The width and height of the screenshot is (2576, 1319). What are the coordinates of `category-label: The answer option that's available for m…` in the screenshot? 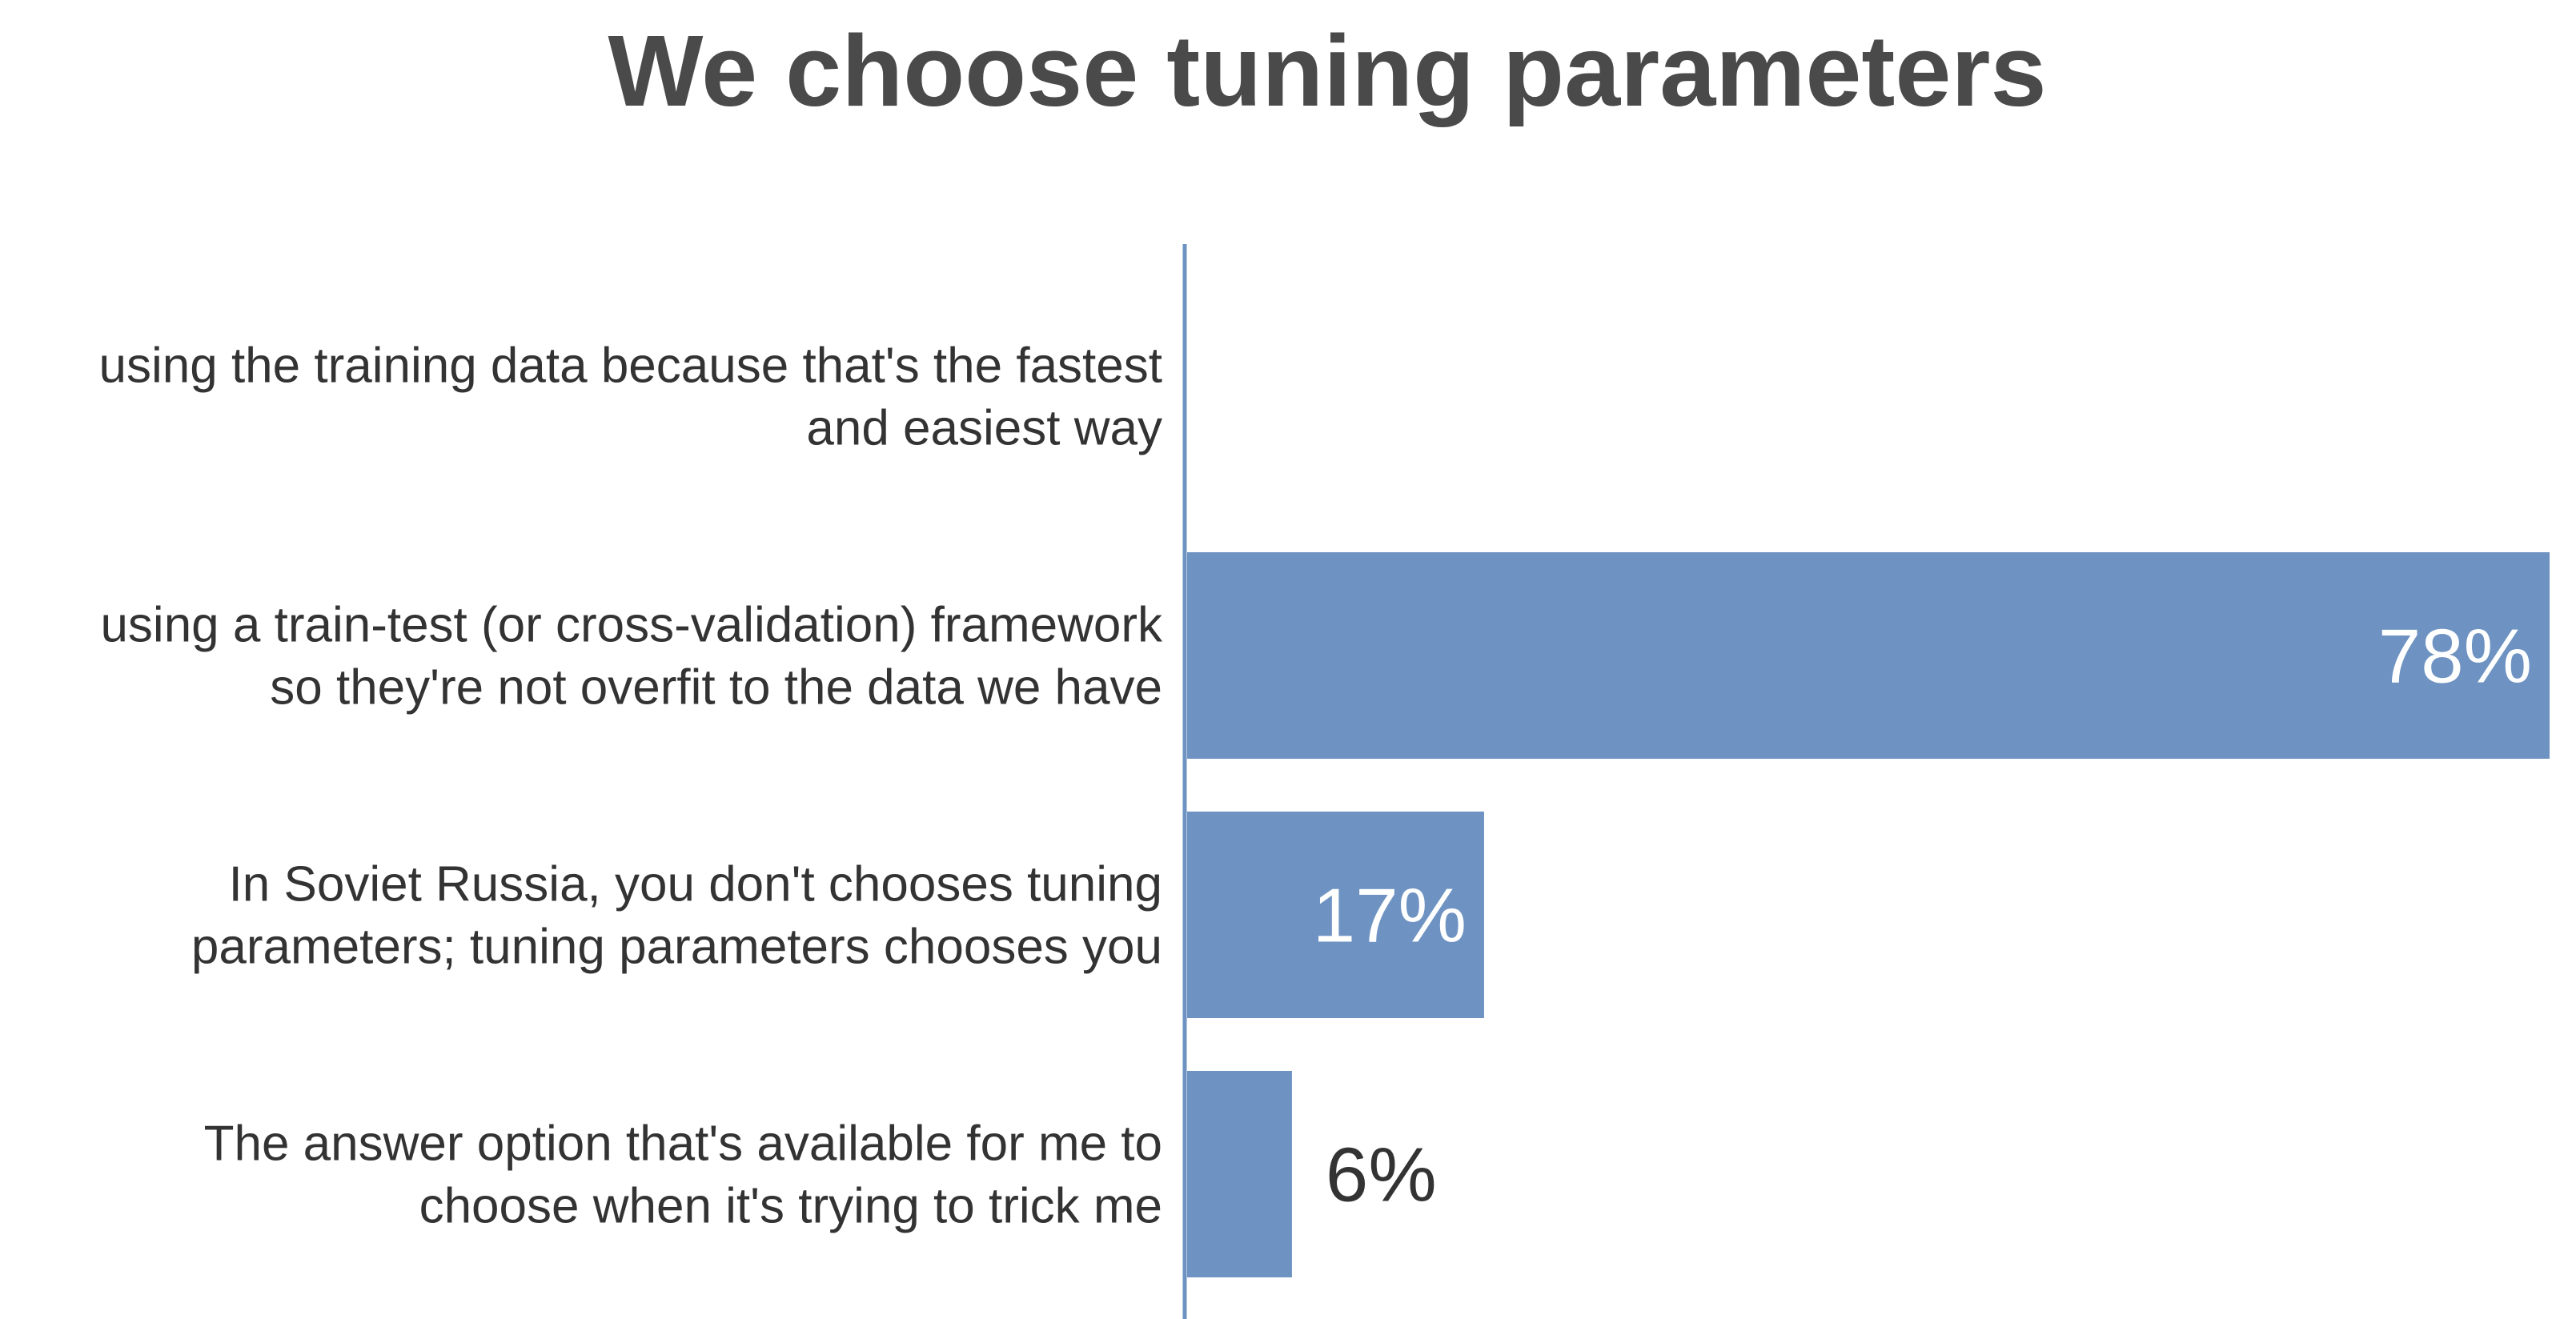 It's located at (683, 1175).